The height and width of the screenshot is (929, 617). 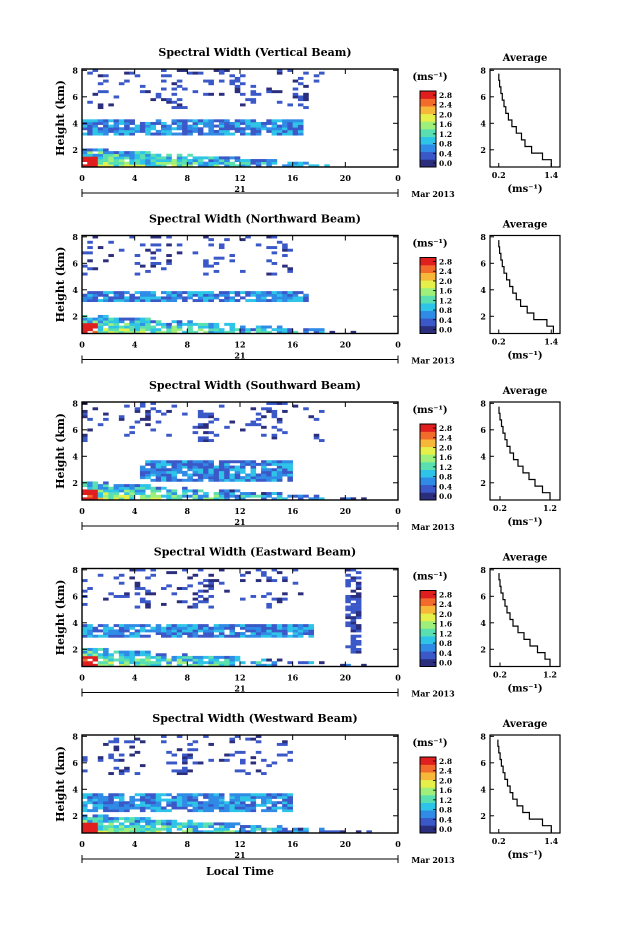 I want to click on x-tick-label: 4, so click(x=135, y=345).